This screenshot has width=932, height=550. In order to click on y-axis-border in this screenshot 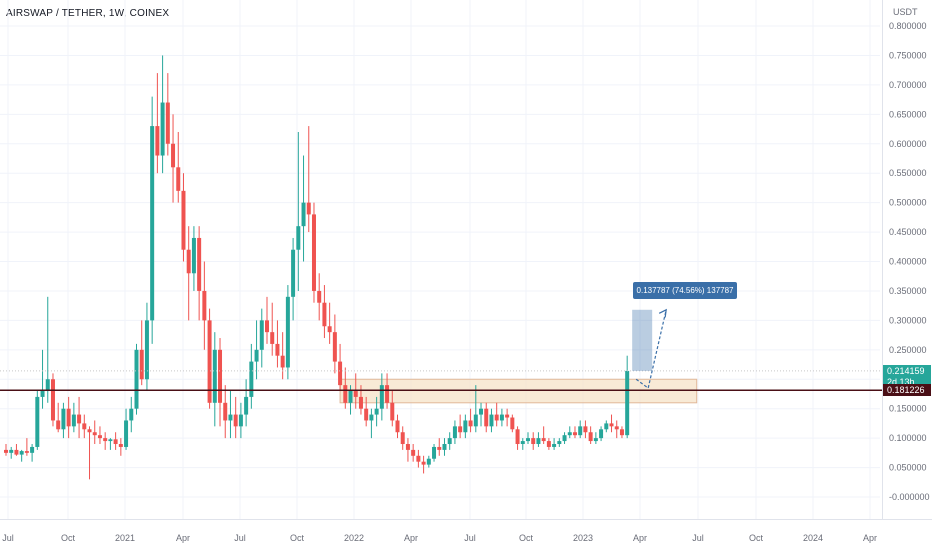, I will do `click(882, 260)`.